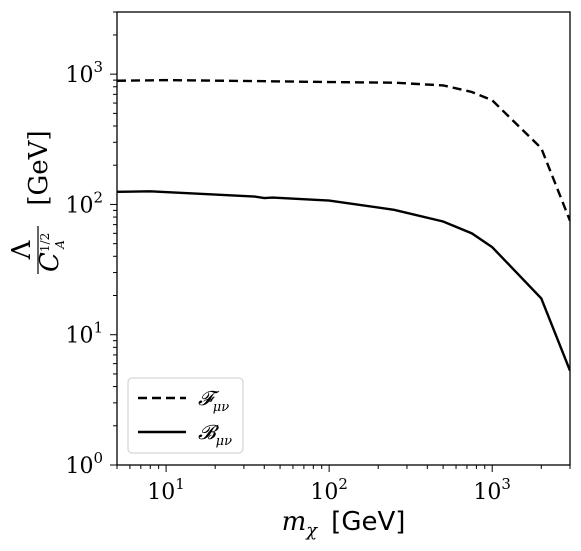  I want to click on x-axis-var: m, so click(294, 522).